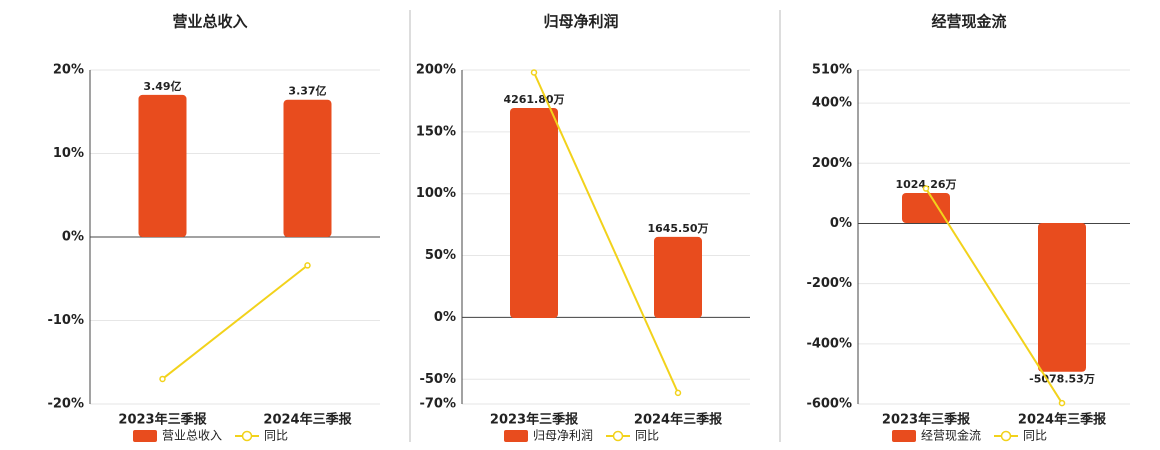 Image resolution: width=1160 pixels, height=450 pixels. Describe the element at coordinates (65, 320) in the screenshot. I see `y-tick-label: -10%` at that location.